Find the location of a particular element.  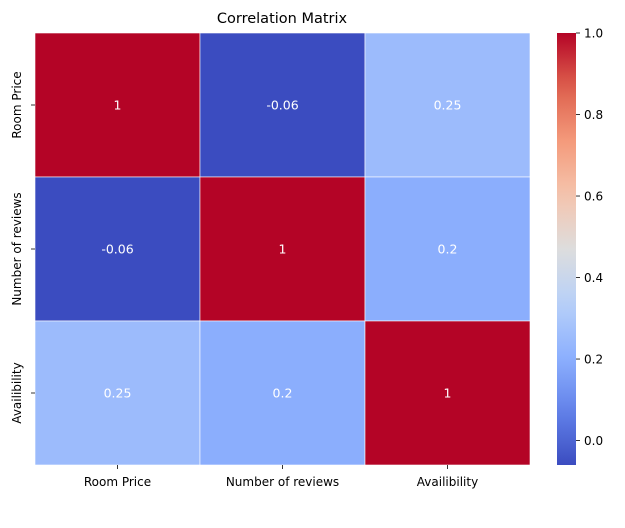

y-axis: Room Price Number of reviews Availibility is located at coordinates (22, 247).